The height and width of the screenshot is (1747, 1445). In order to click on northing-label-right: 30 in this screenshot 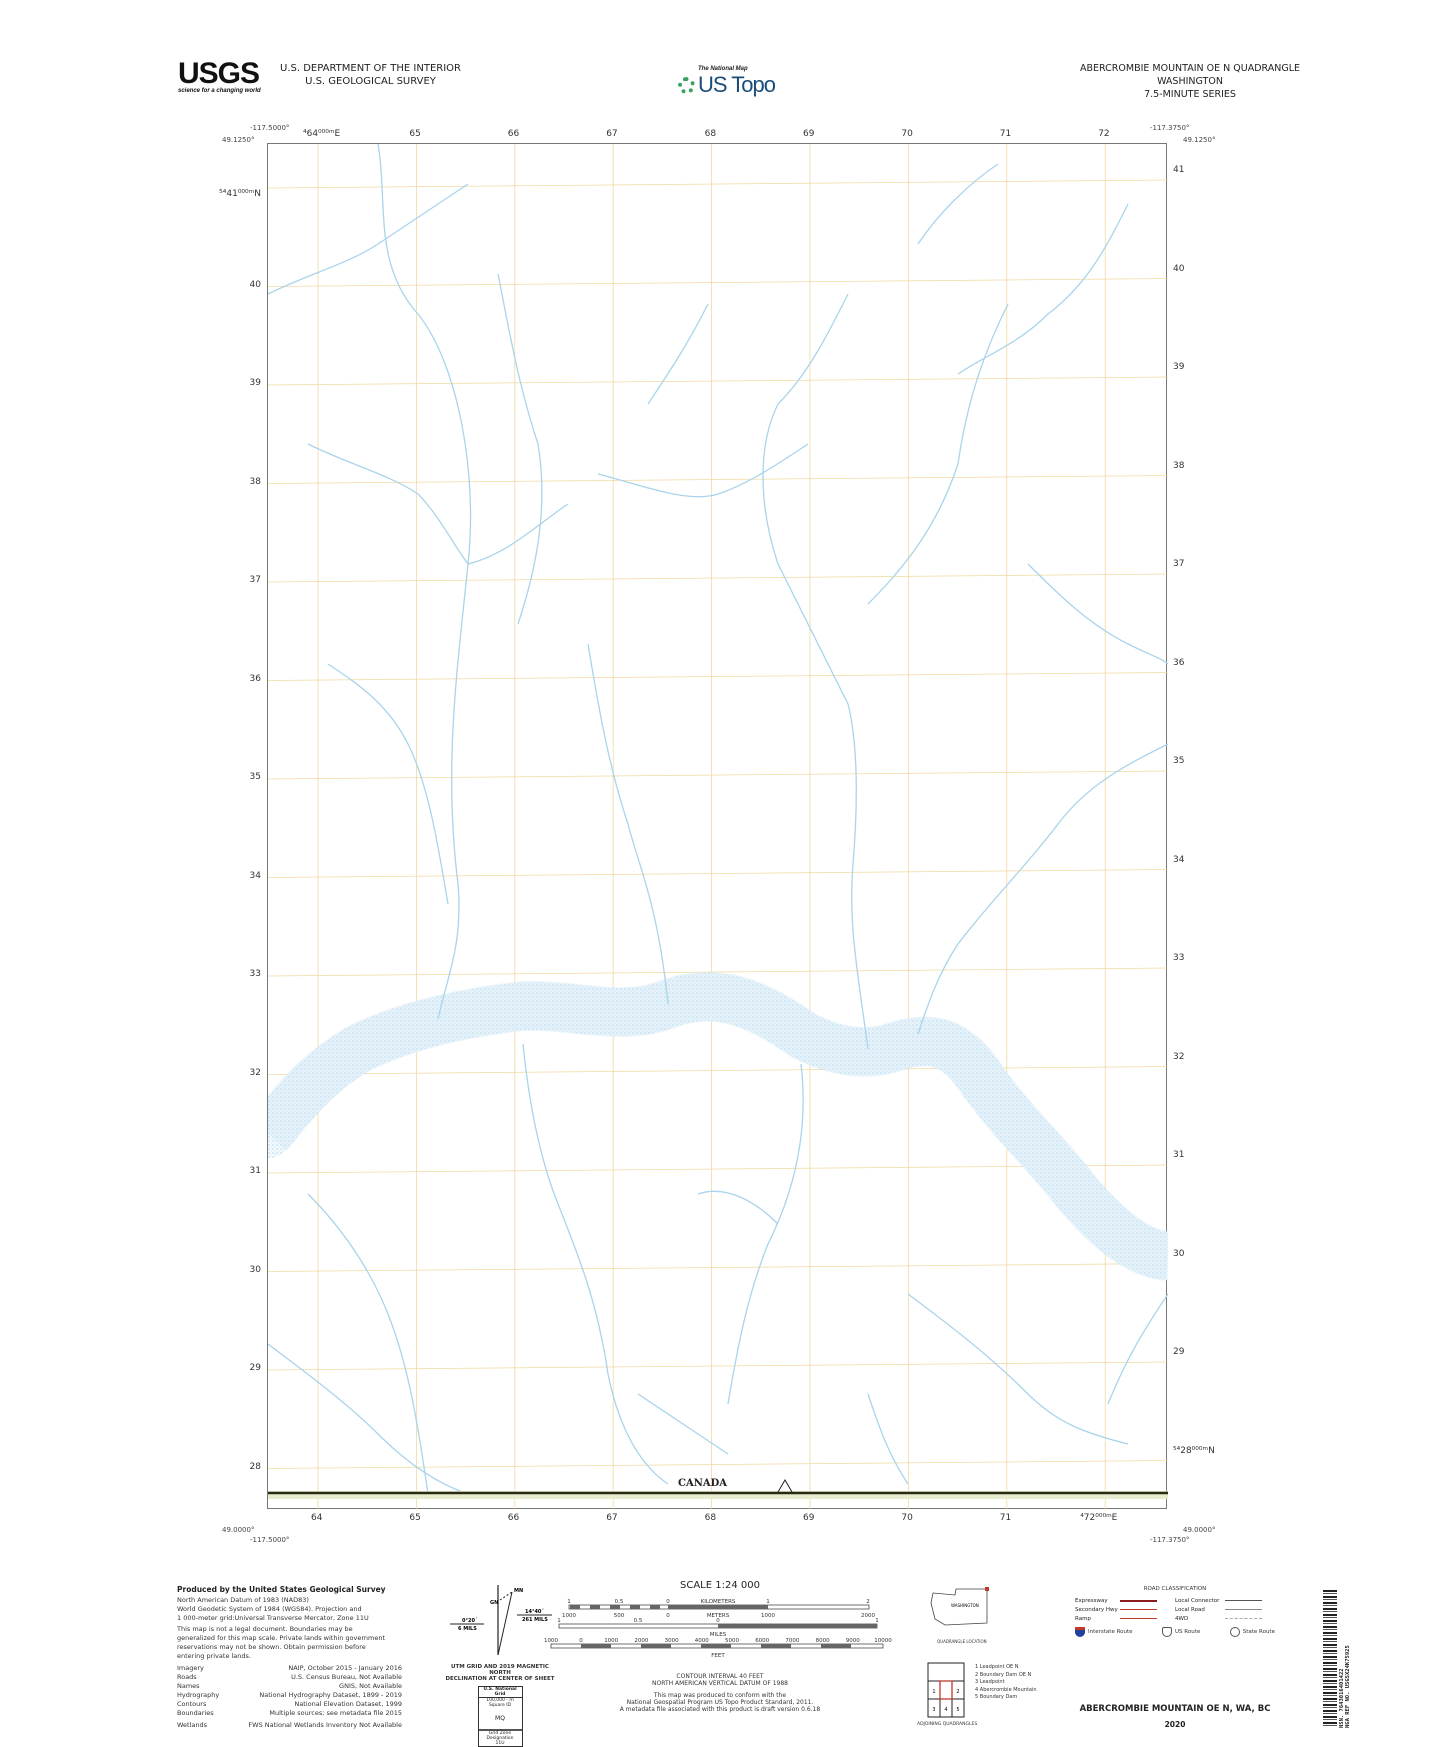, I will do `click(1179, 1253)`.